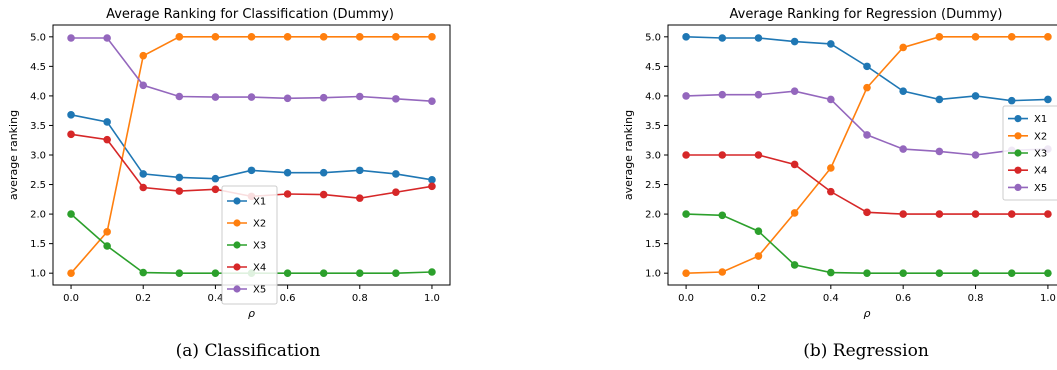 The width and height of the screenshot is (1057, 370). What do you see at coordinates (38, 67) in the screenshot?
I see `y-tick-label: 4.5` at bounding box center [38, 67].